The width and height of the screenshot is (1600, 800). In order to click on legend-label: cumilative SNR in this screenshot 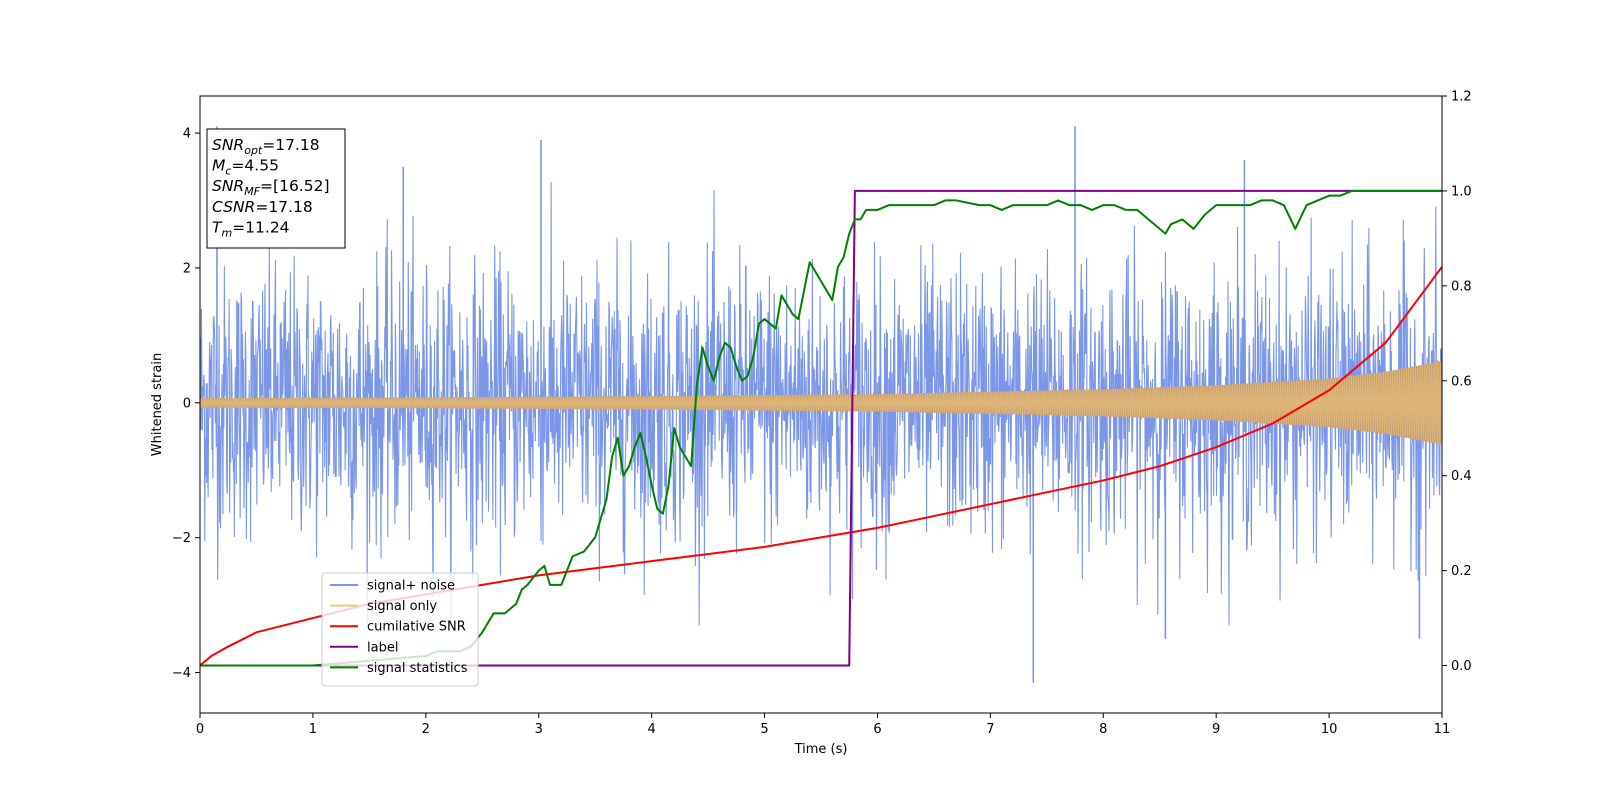, I will do `click(416, 627)`.